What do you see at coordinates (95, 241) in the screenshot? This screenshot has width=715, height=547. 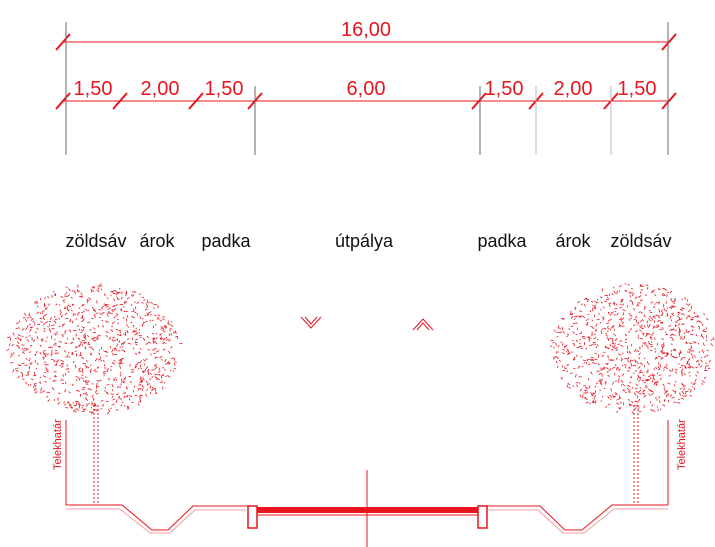 I see `zone-label-zoldsav-left: zöldsáv` at bounding box center [95, 241].